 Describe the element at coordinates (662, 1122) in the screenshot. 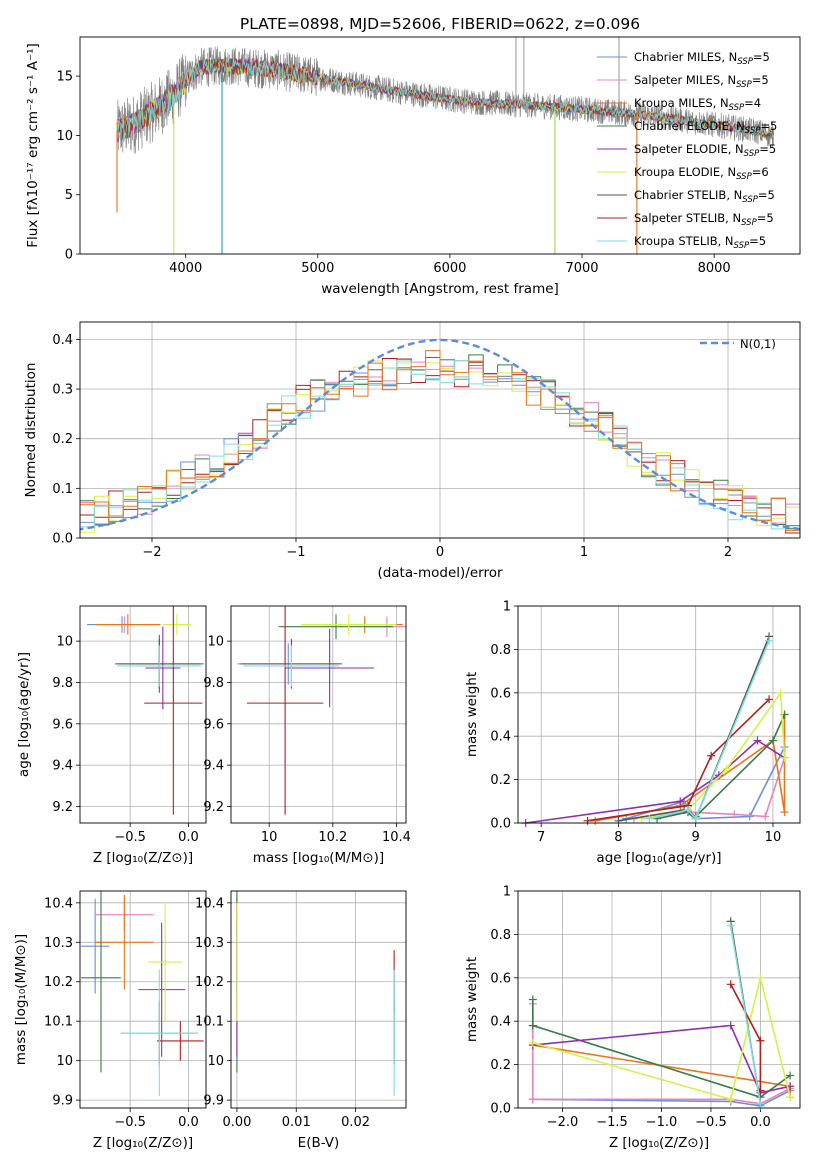

I see `x-tick-label: −1.0` at that location.